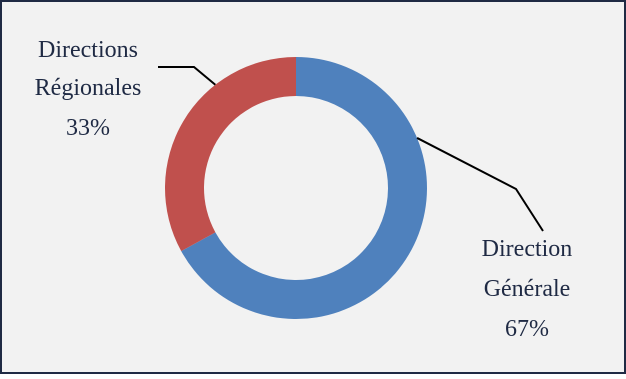 The image size is (626, 379). Describe the element at coordinates (527, 289) in the screenshot. I see `slice-label-0-line-1: Générale` at that location.